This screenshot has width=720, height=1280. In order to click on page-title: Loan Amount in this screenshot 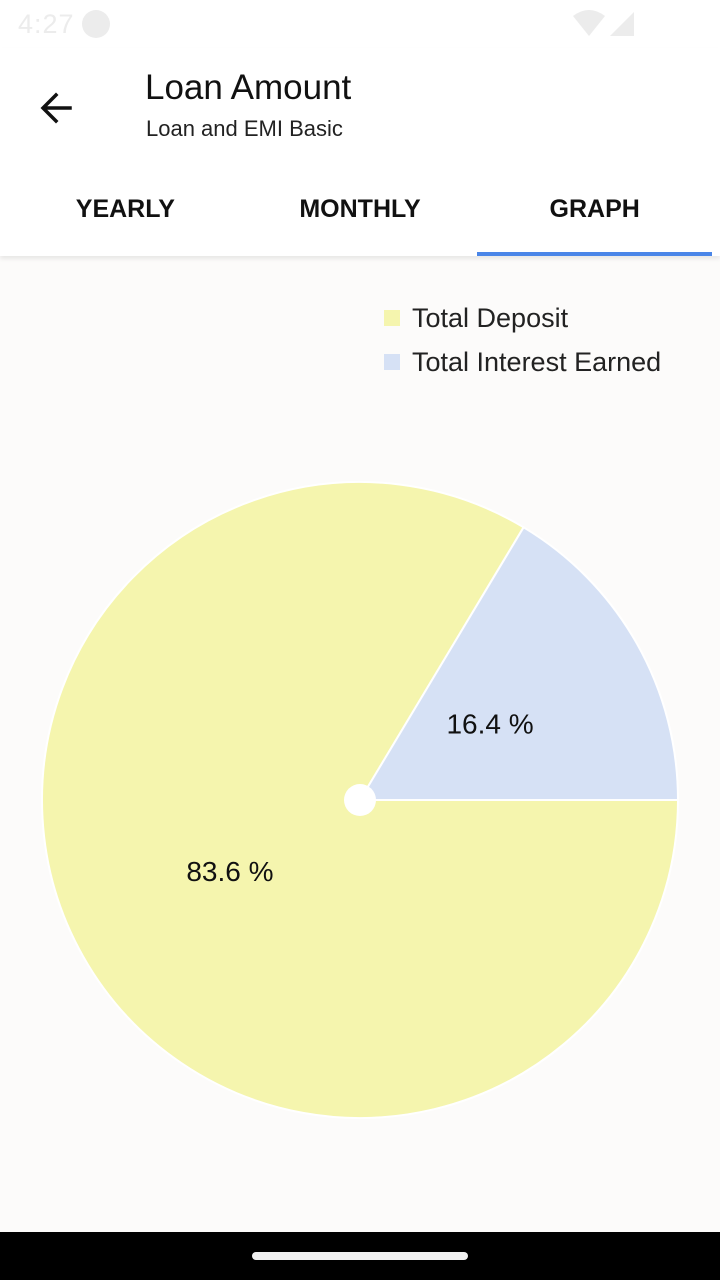, I will do `click(248, 87)`.